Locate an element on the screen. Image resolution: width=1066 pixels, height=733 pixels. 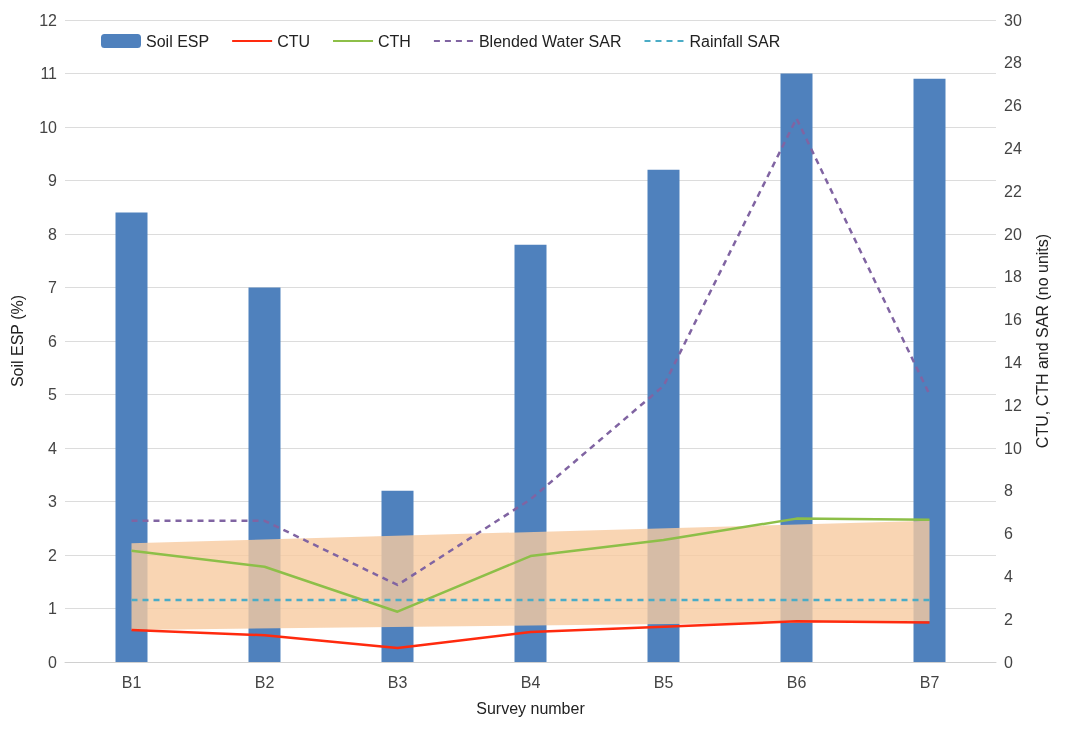
y2-tick-label: 10 is located at coordinates (1013, 448).